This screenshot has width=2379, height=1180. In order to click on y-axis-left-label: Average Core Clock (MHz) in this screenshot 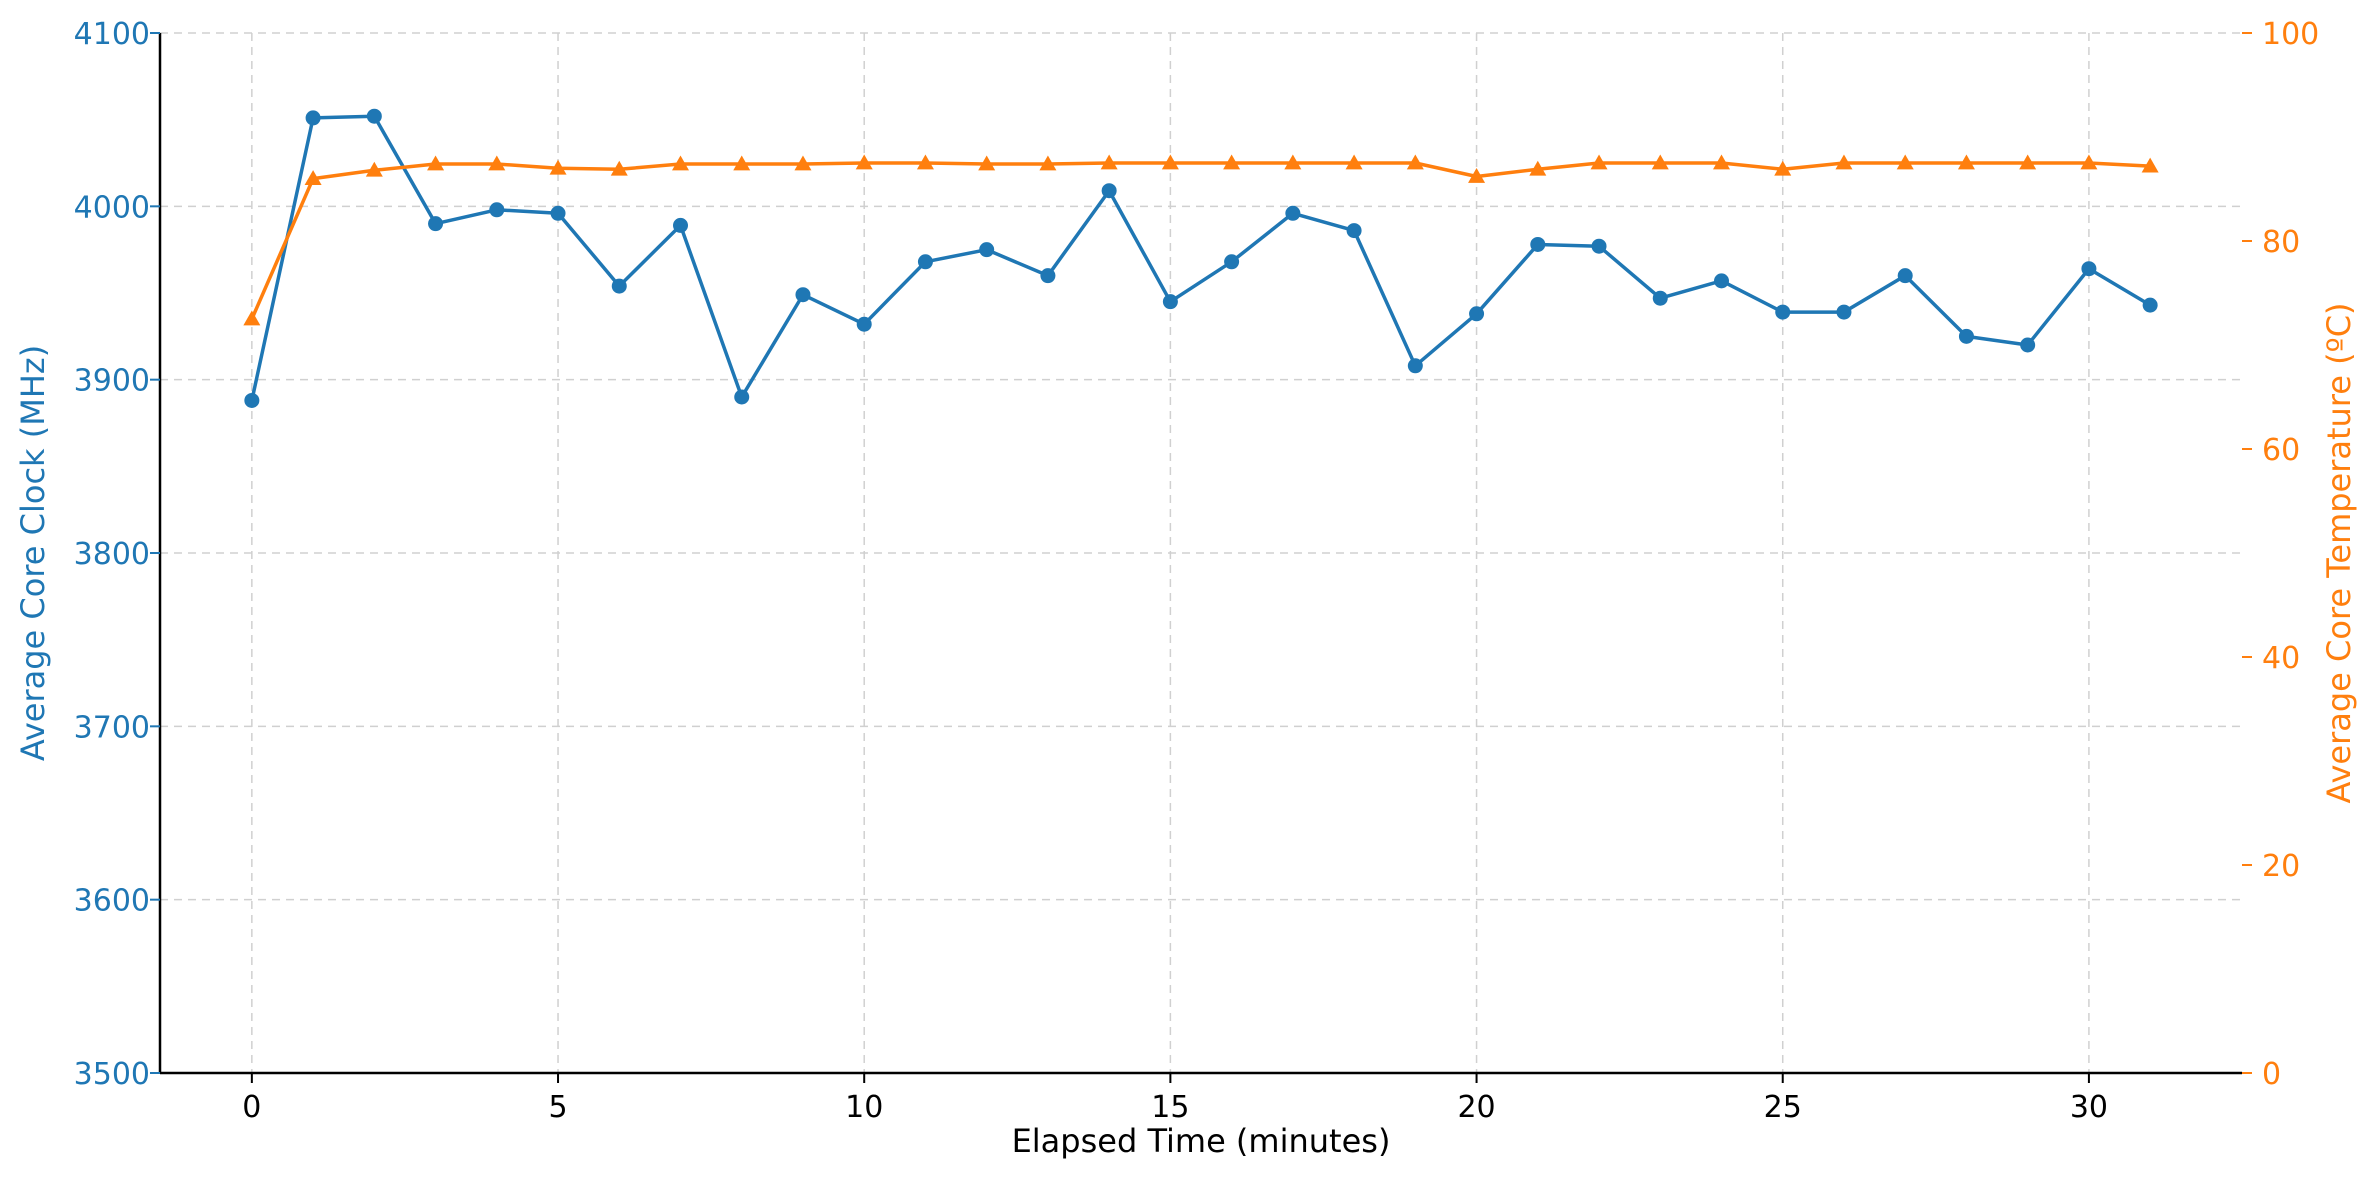, I will do `click(33, 553)`.